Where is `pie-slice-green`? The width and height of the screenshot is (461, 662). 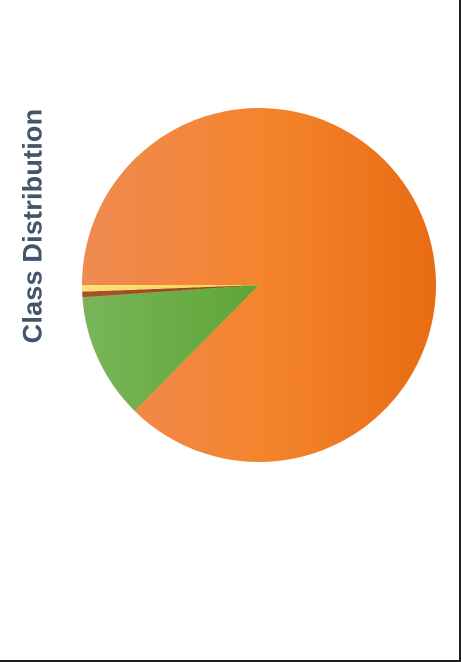
pie-slice-green is located at coordinates (170, 348).